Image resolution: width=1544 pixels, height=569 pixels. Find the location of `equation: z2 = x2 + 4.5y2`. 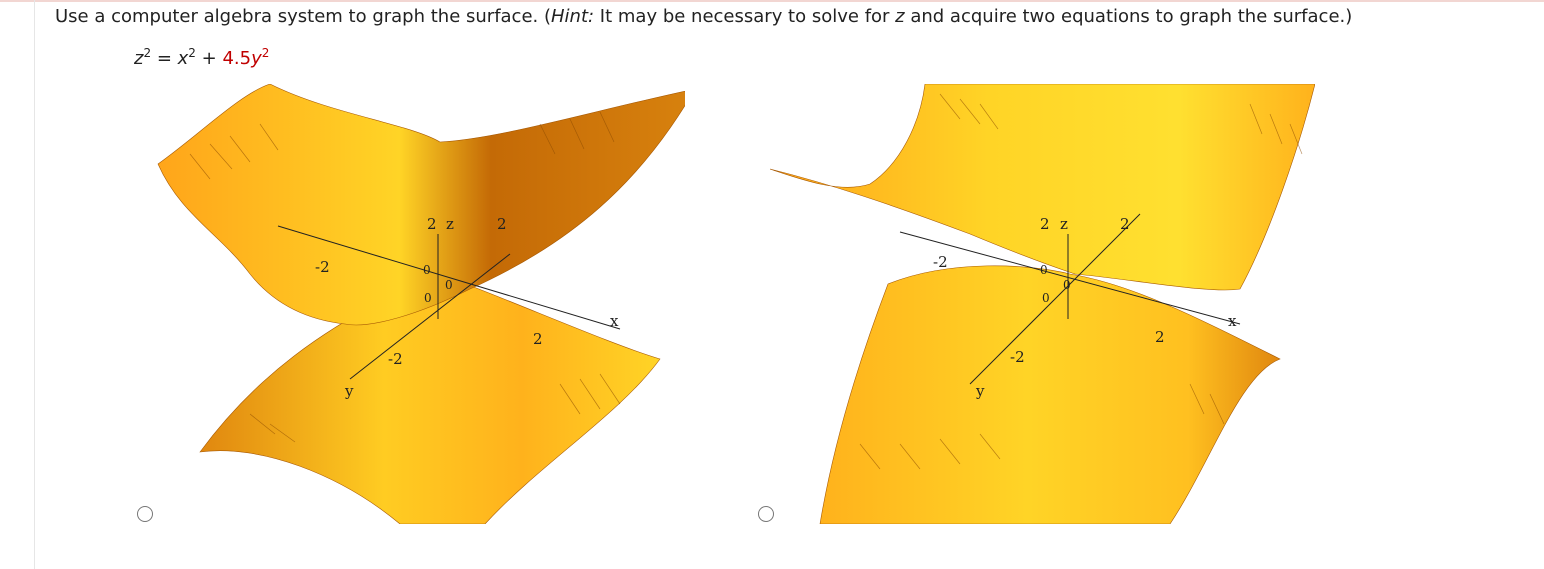

equation: z2 = x2 + 4.5y2 is located at coordinates (202, 57).